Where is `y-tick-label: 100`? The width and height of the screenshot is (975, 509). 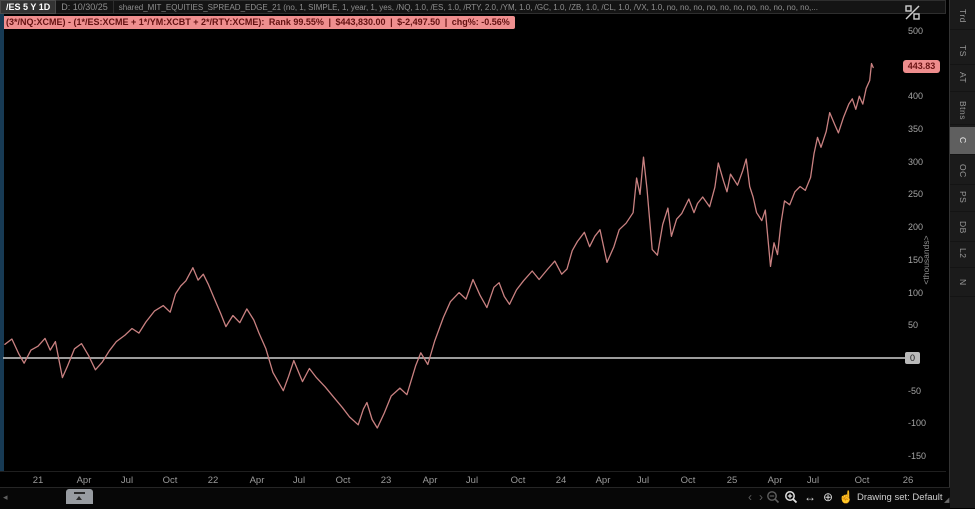 y-tick-label: 100 is located at coordinates (916, 292).